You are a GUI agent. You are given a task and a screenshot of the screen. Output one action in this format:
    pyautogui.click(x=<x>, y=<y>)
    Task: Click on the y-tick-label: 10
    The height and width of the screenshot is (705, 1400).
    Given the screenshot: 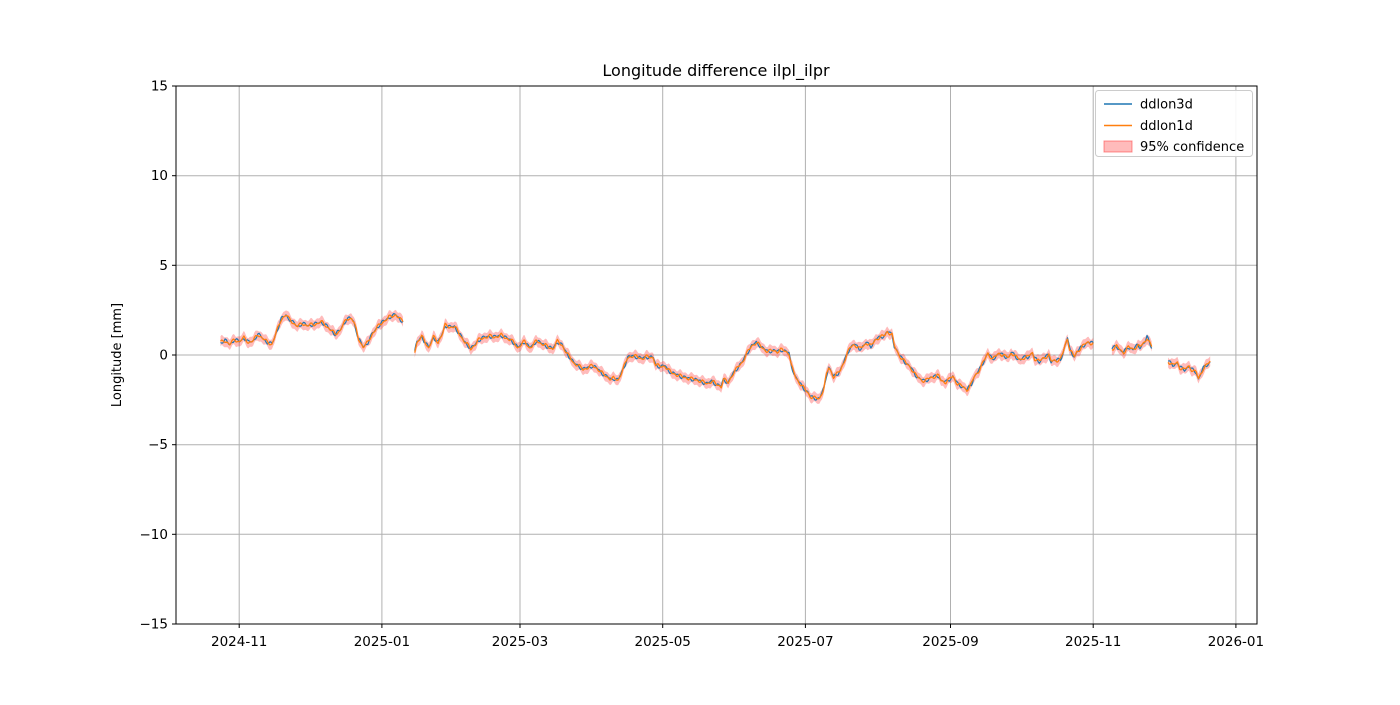 What is the action you would take?
    pyautogui.click(x=159, y=176)
    